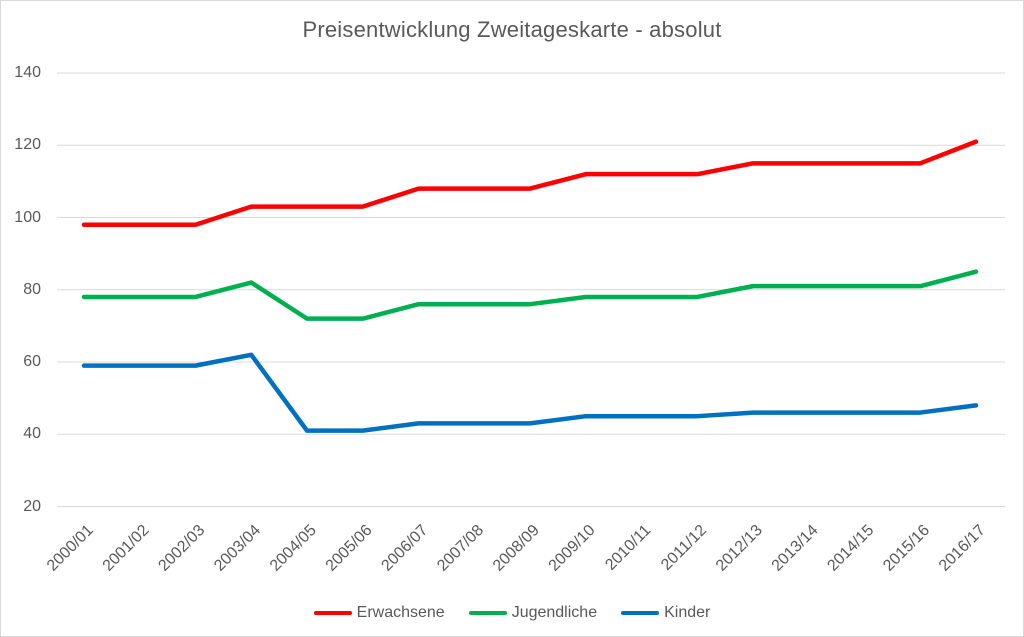 The height and width of the screenshot is (637, 1024). I want to click on legend-label: Erwachsene, so click(400, 612).